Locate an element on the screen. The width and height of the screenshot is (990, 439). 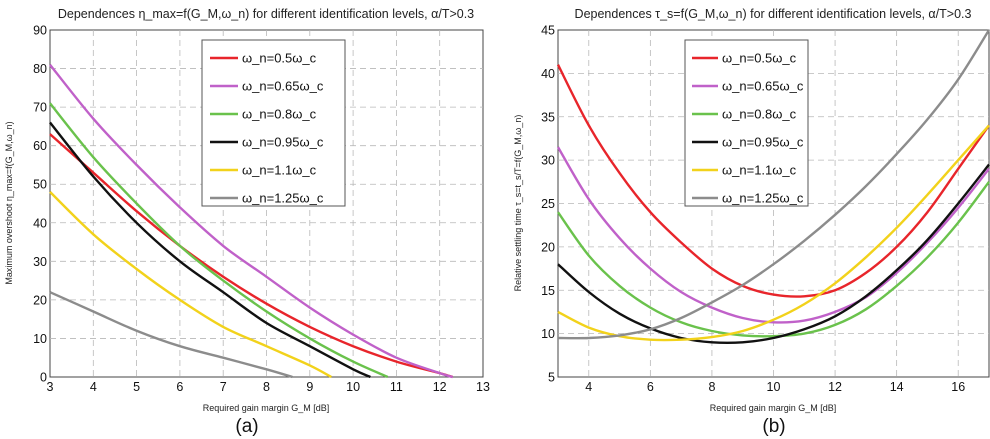
x-tick-label: 7 is located at coordinates (223, 387).